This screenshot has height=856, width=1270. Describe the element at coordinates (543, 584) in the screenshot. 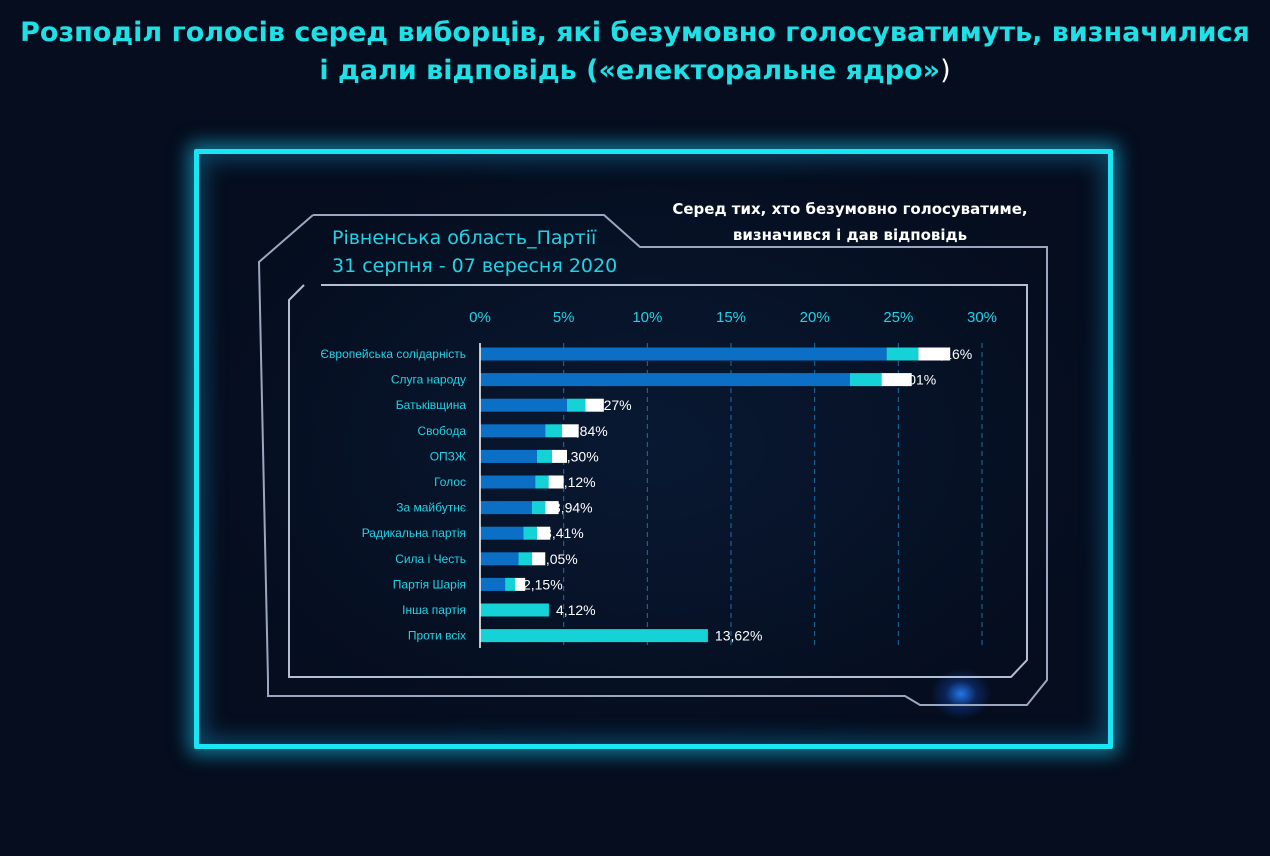

I see `data-label: 2,15%` at that location.